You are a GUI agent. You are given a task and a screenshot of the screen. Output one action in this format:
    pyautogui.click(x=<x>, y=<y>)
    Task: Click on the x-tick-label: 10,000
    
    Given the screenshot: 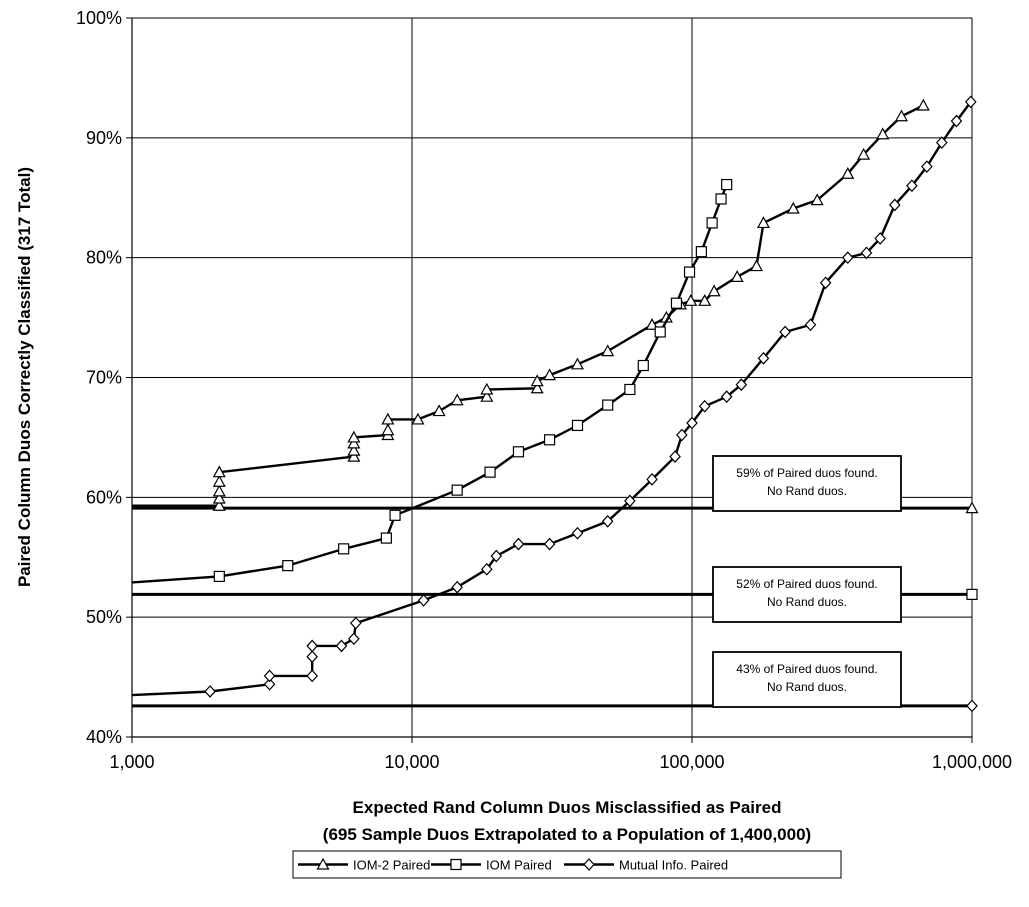 What is the action you would take?
    pyautogui.click(x=411, y=762)
    